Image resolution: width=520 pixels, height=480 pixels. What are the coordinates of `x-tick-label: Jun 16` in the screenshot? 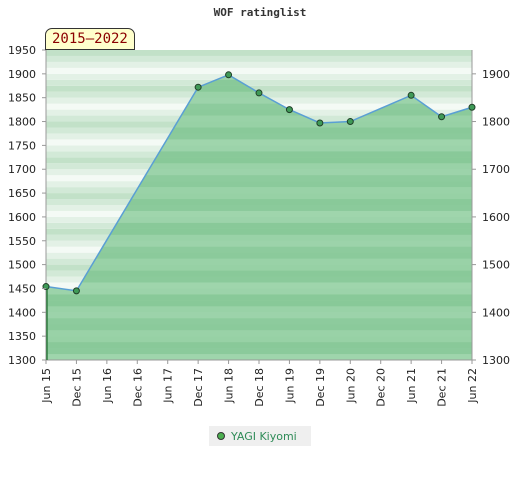 It's located at (107, 386).